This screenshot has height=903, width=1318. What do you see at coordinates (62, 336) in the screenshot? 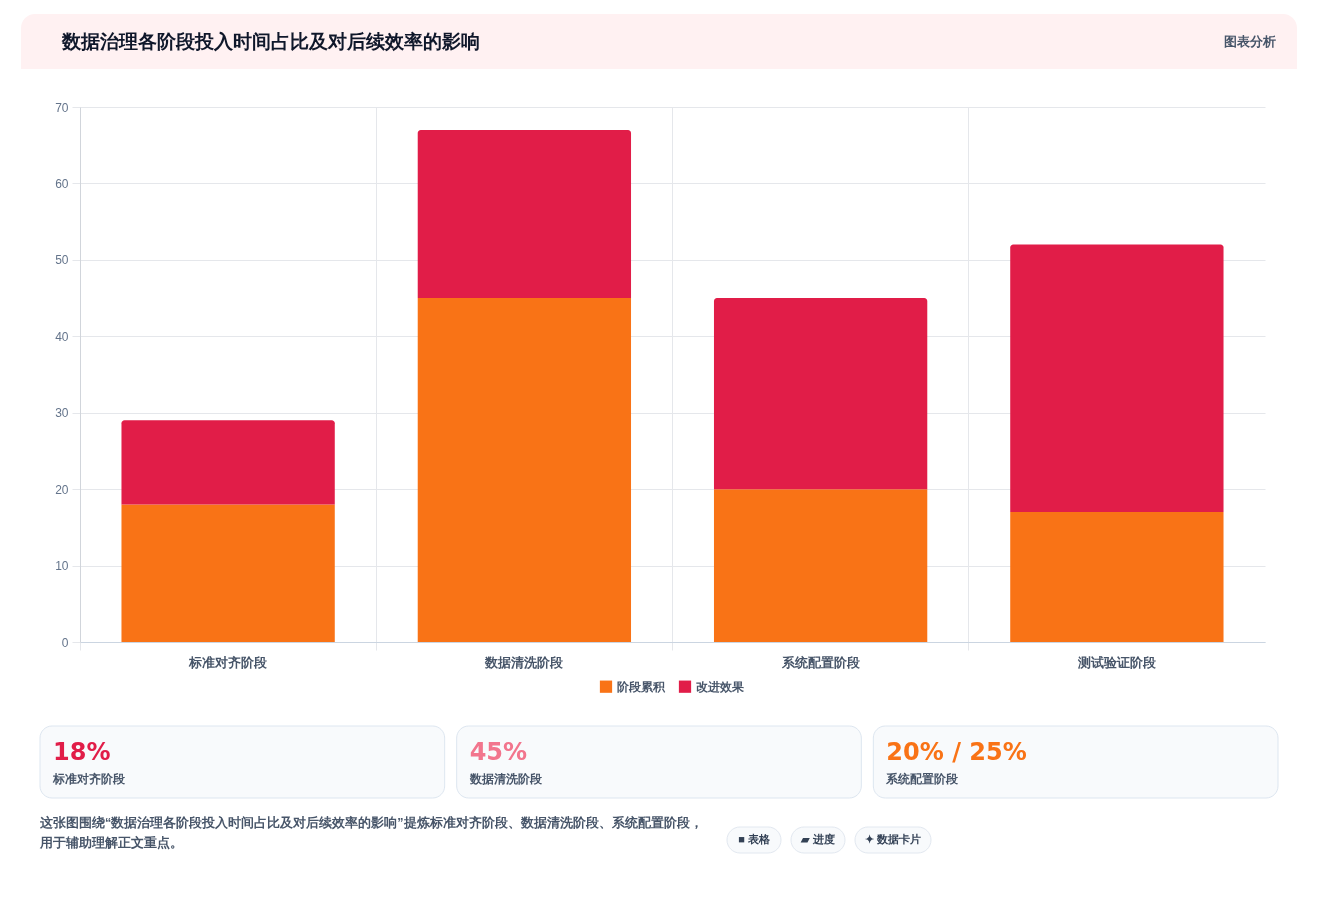
I see `y-tick-label: 40` at bounding box center [62, 336].